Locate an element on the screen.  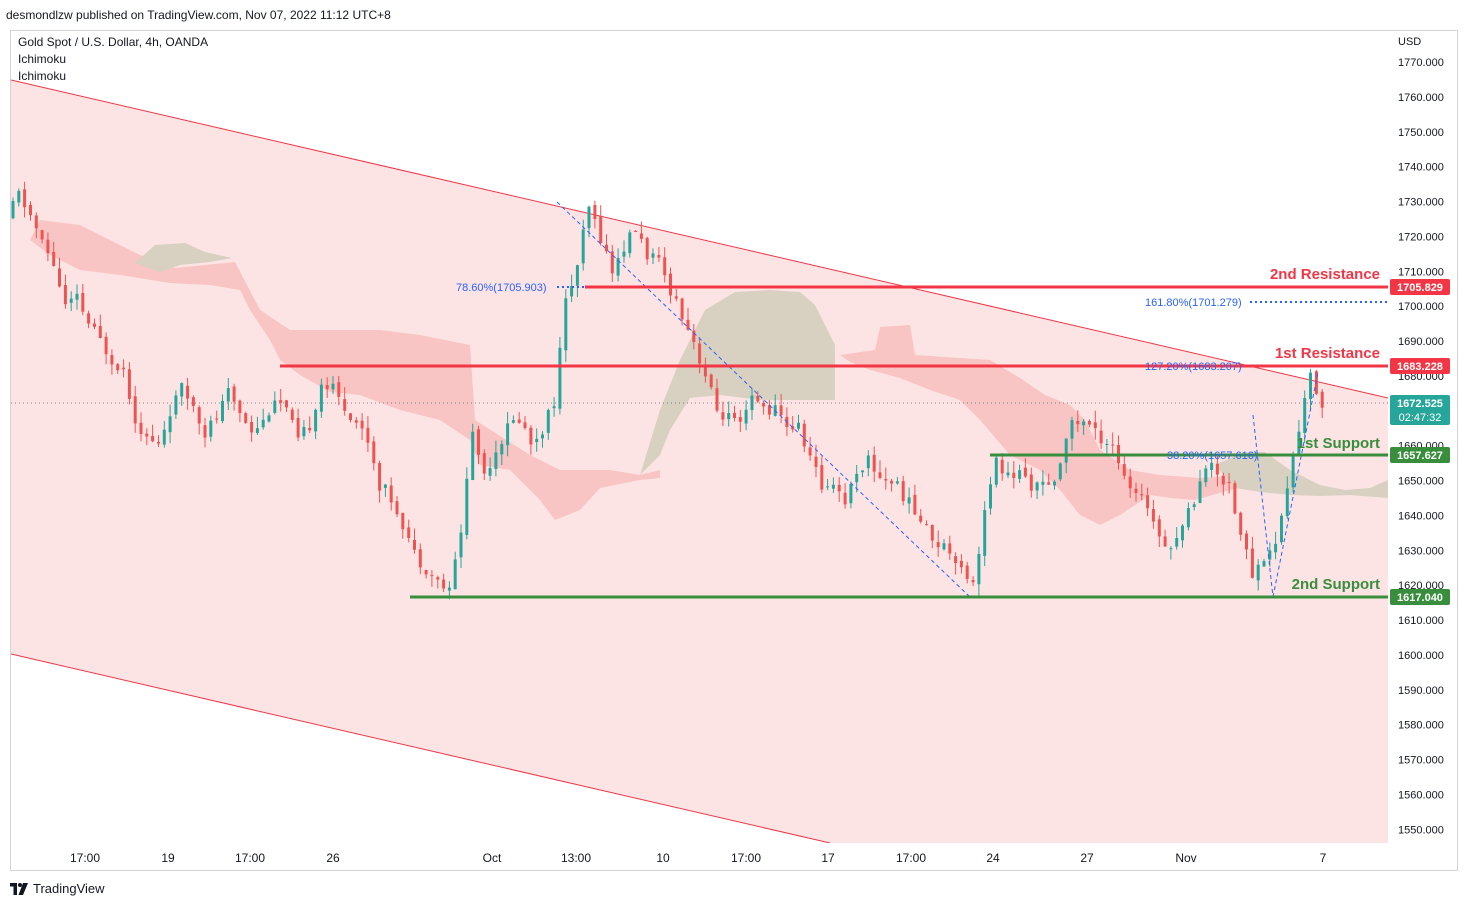
y-tick-label: 1560.000 is located at coordinates (1421, 795).